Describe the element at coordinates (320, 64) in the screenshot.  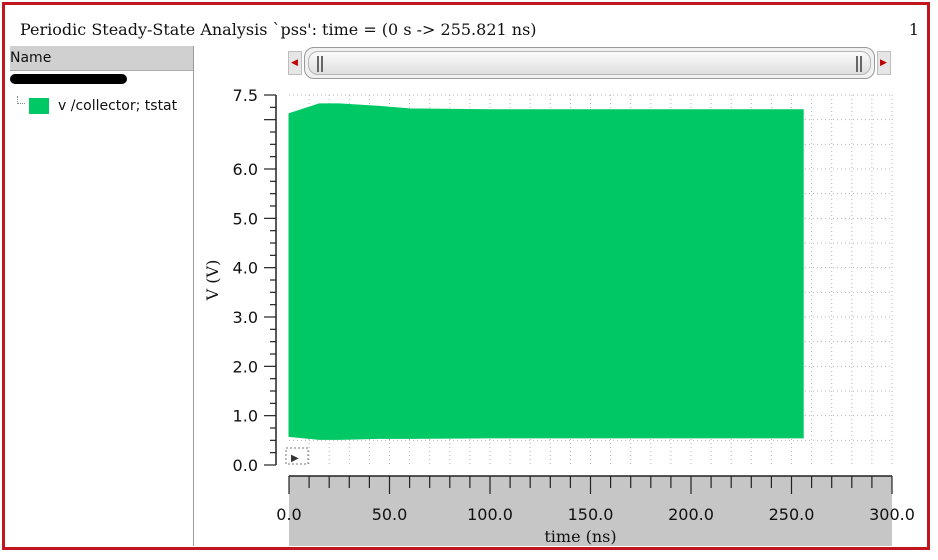
I see `left-grip-handle` at that location.